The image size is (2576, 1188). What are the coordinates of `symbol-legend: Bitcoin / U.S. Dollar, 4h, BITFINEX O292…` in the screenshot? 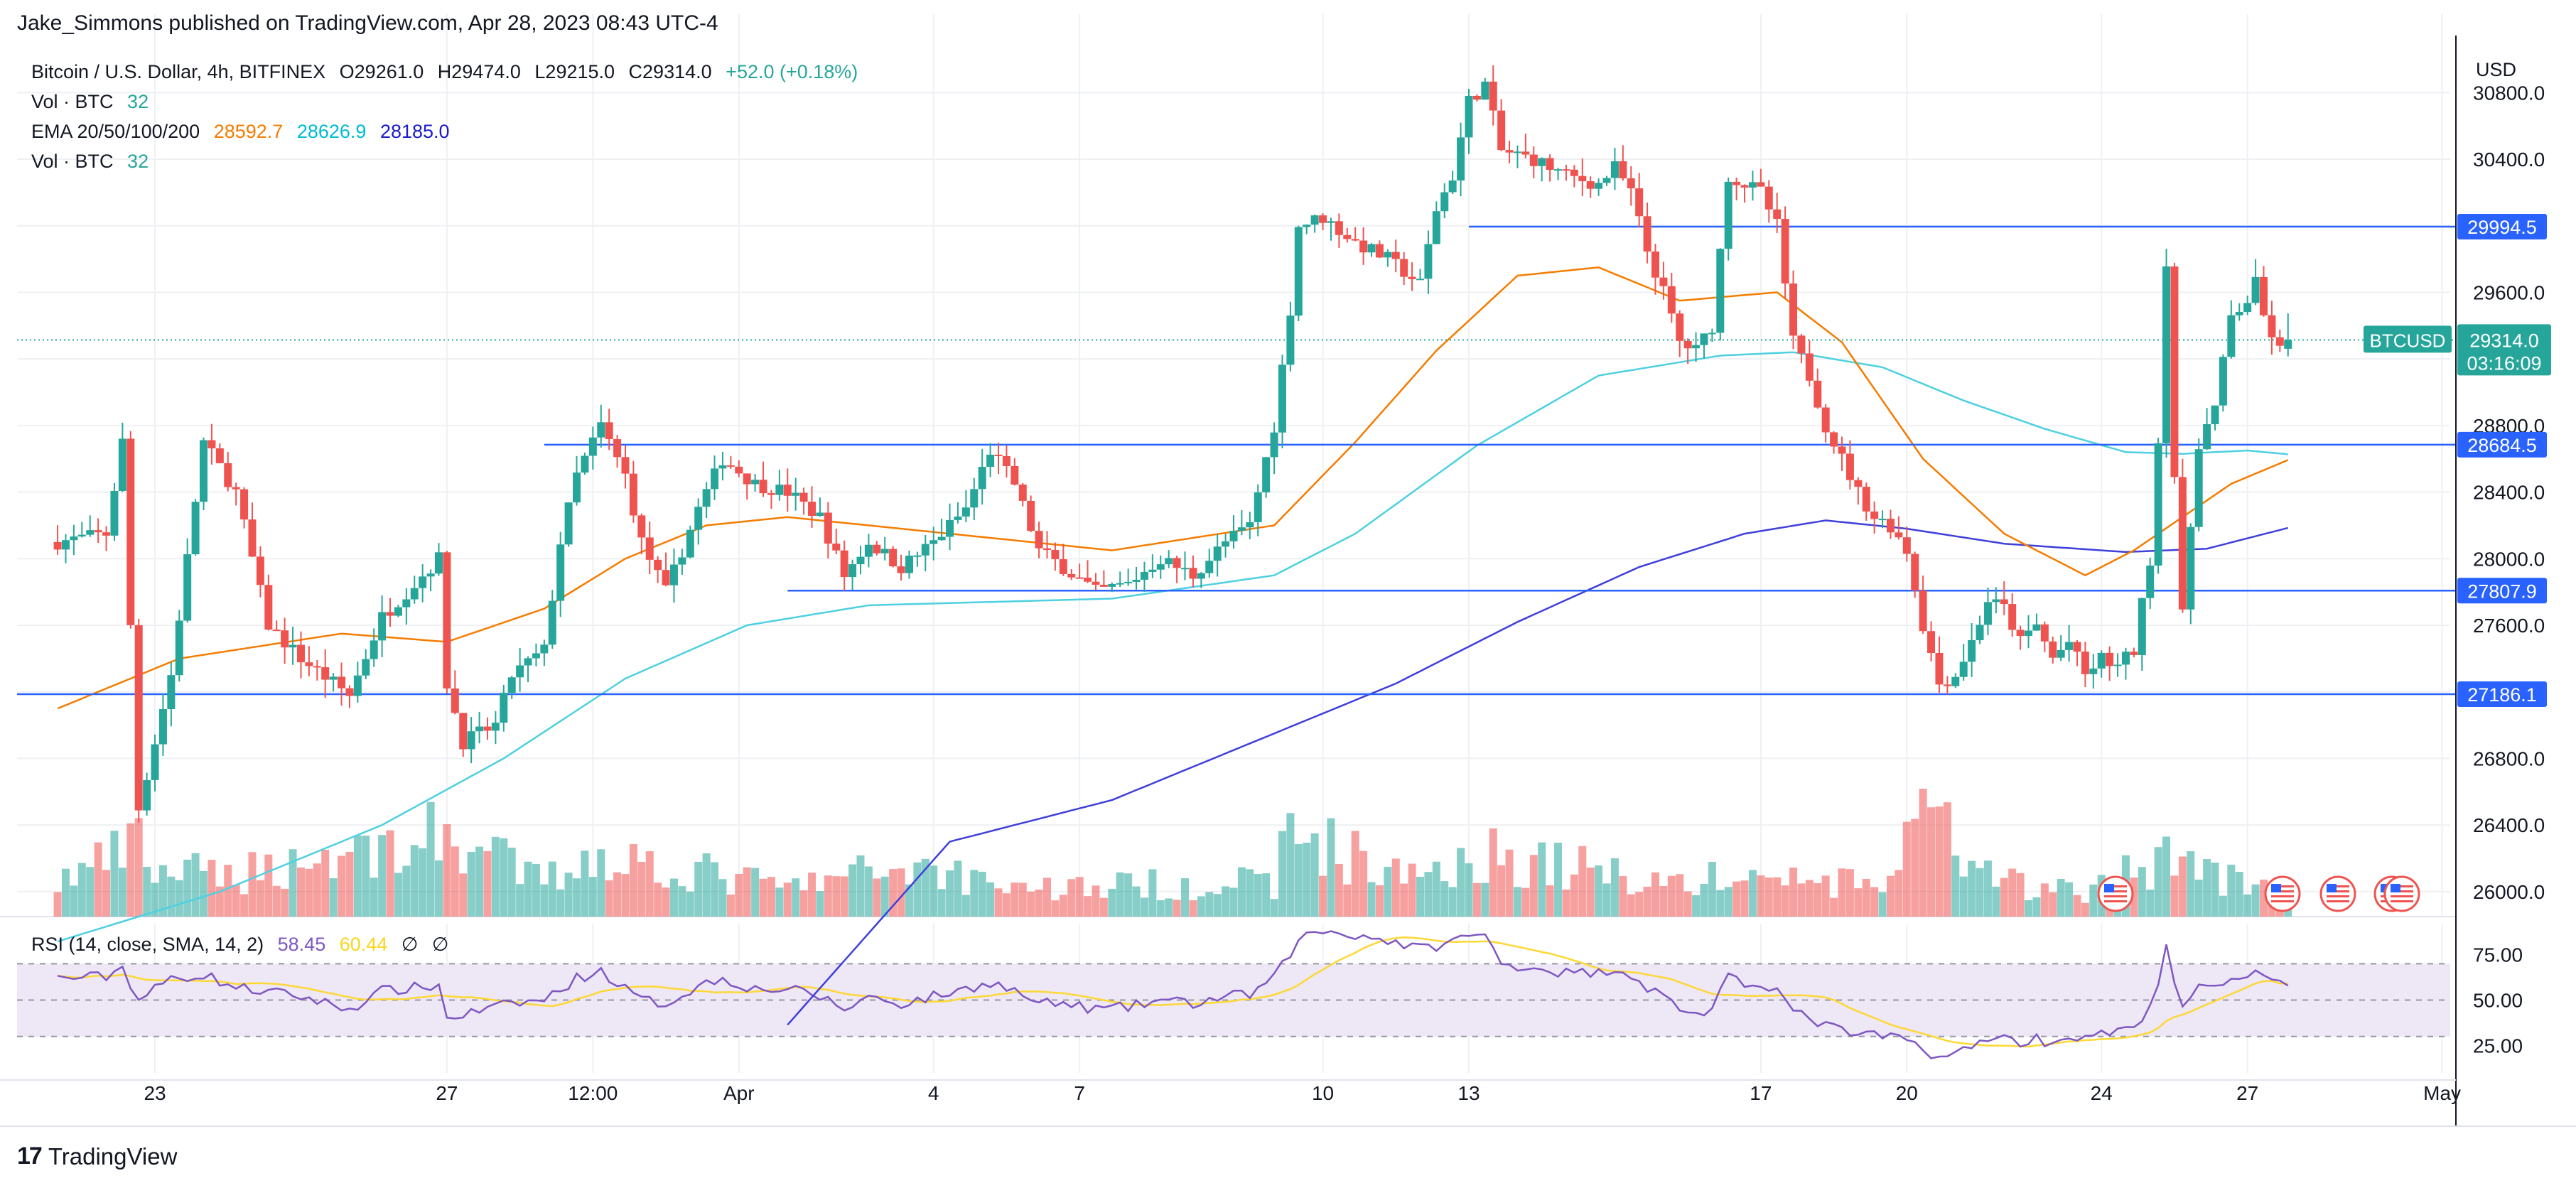 It's located at (449, 72).